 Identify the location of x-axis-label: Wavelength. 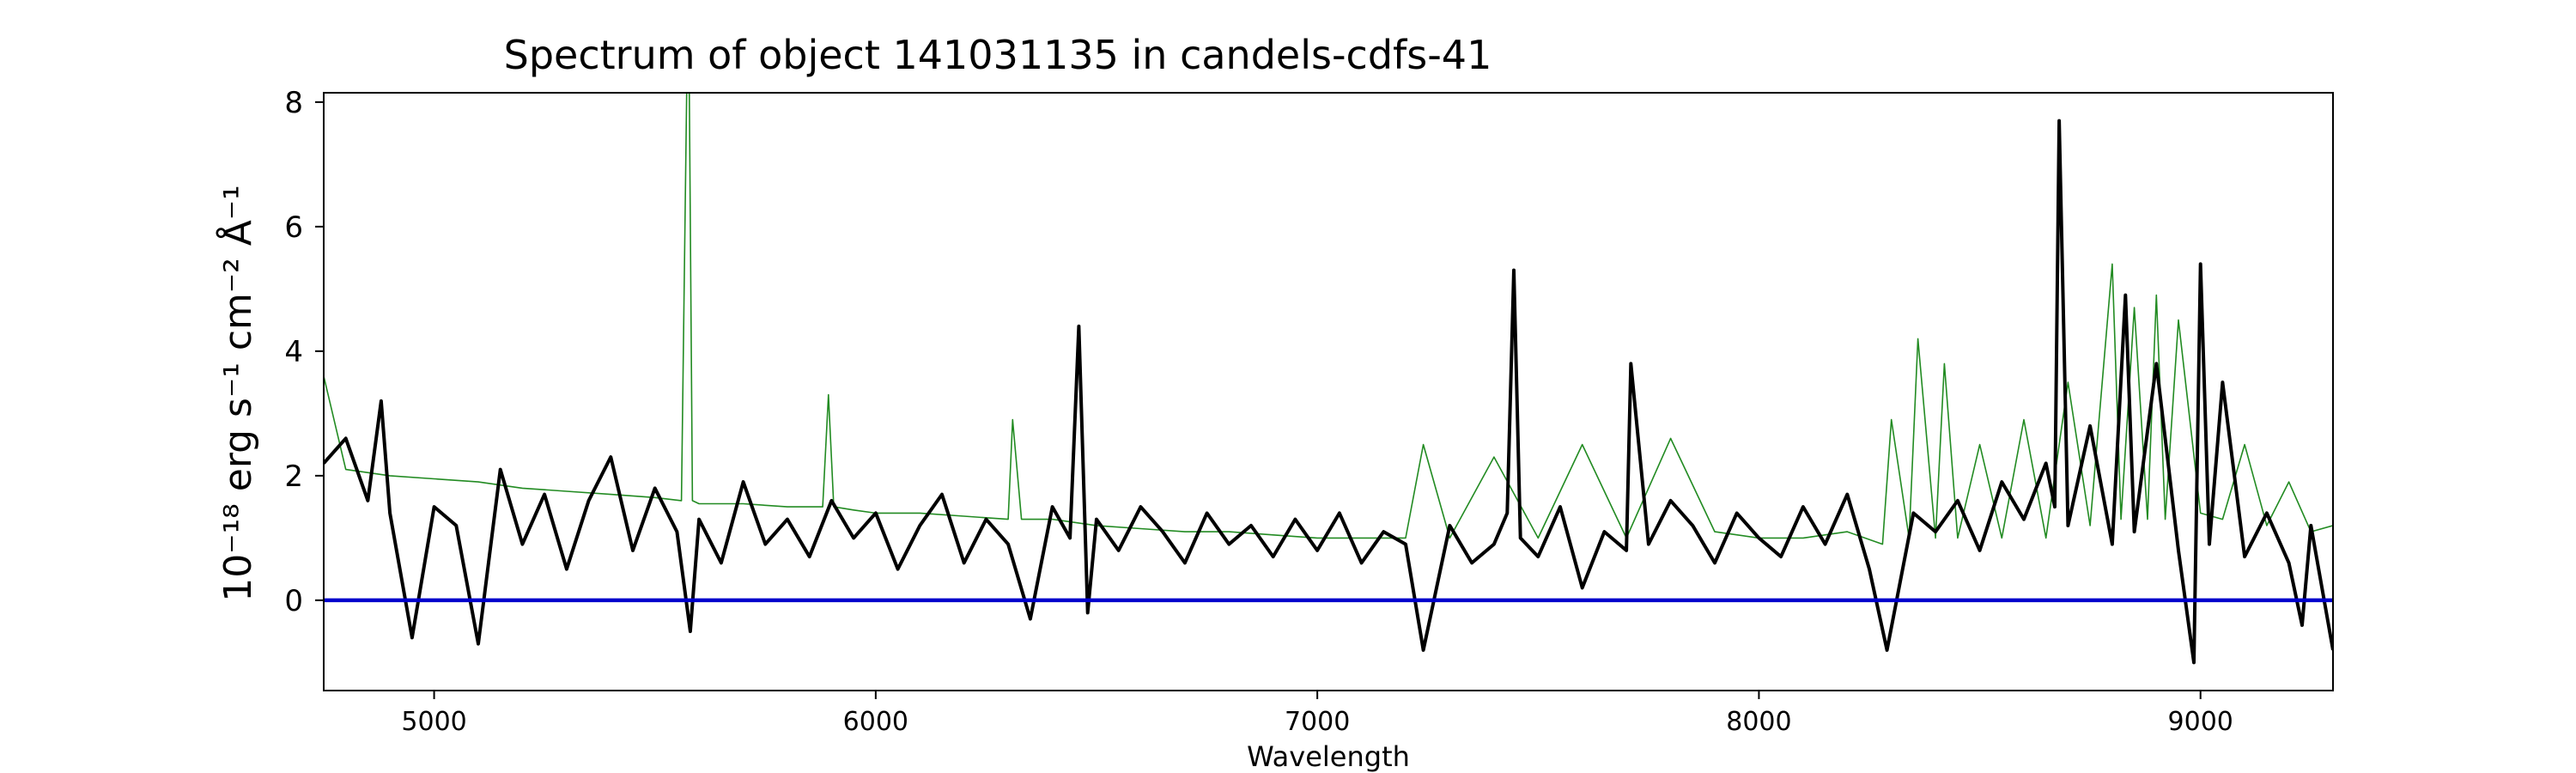
(1328, 756).